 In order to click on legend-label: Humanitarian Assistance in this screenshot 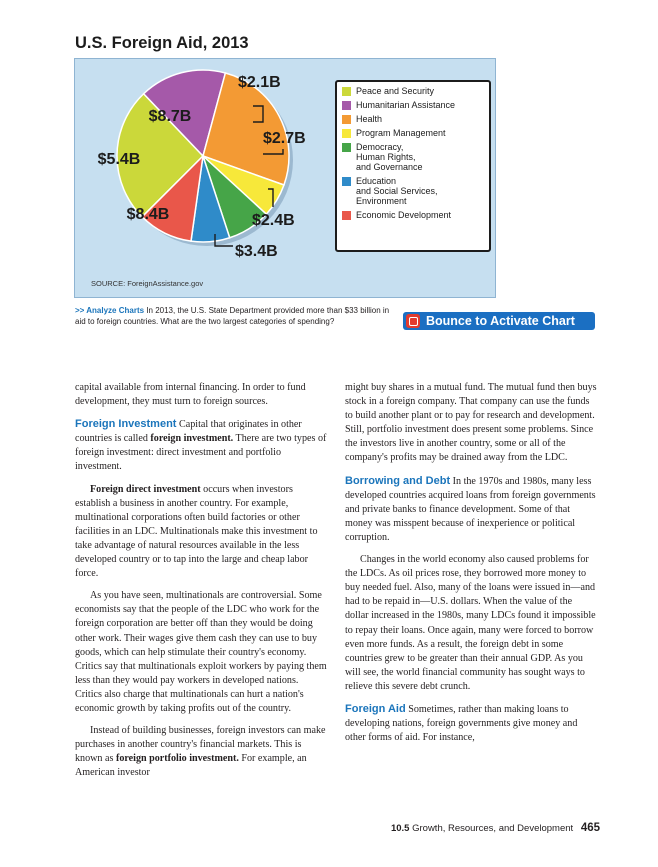, I will do `click(406, 105)`.